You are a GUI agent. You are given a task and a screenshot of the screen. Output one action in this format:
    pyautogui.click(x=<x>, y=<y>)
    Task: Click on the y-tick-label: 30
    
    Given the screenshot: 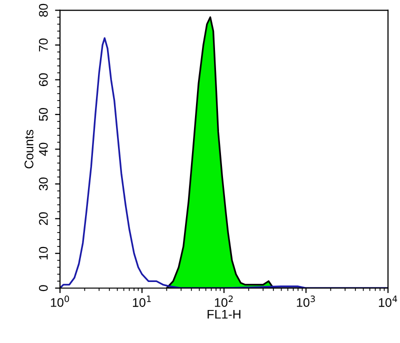 What is the action you would take?
    pyautogui.click(x=43, y=183)
    